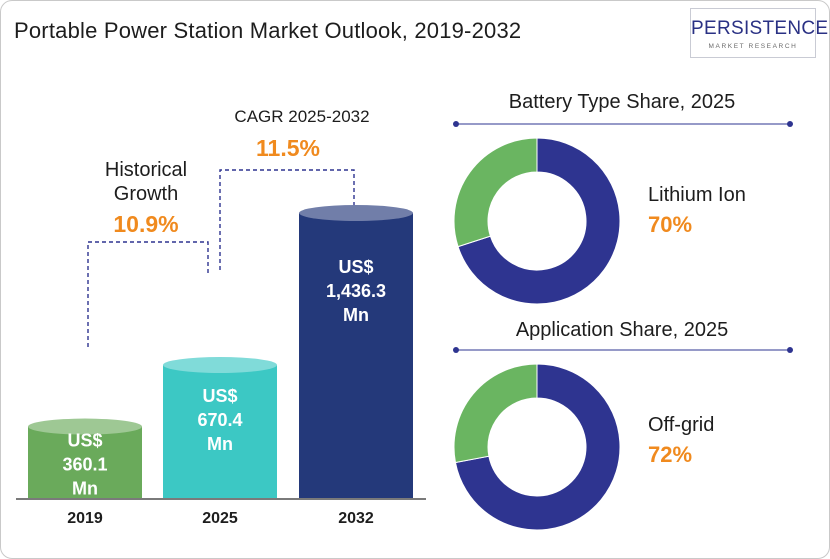 The height and width of the screenshot is (559, 830). I want to click on logo-wordmark: PERSISTENCE, so click(760, 28).